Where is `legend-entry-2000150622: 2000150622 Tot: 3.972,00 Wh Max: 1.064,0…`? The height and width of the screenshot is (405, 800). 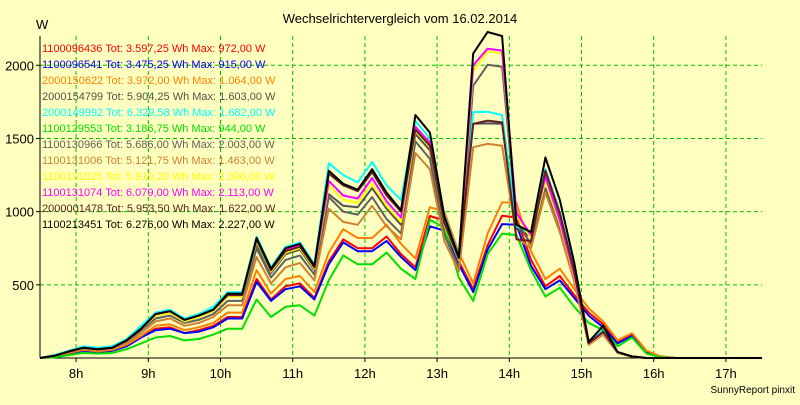 legend-entry-2000150622: 2000150622 Tot: 3.972,00 Wh Max: 1.064,0… is located at coordinates (159, 81).